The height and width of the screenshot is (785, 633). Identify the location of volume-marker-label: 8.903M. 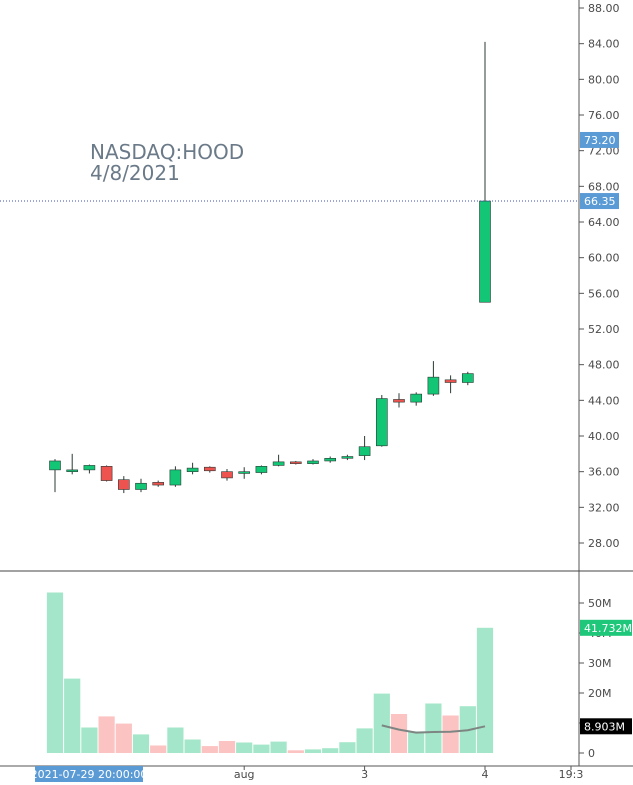
(604, 726).